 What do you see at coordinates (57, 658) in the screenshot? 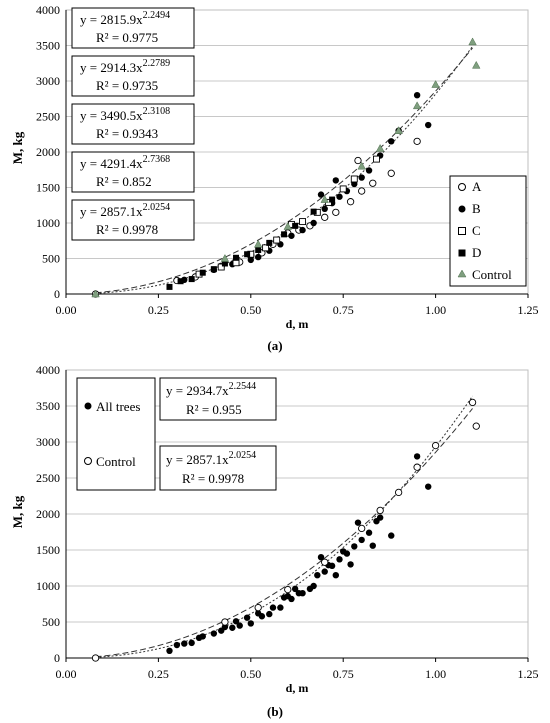
I see `y-tick-label: 0` at bounding box center [57, 658].